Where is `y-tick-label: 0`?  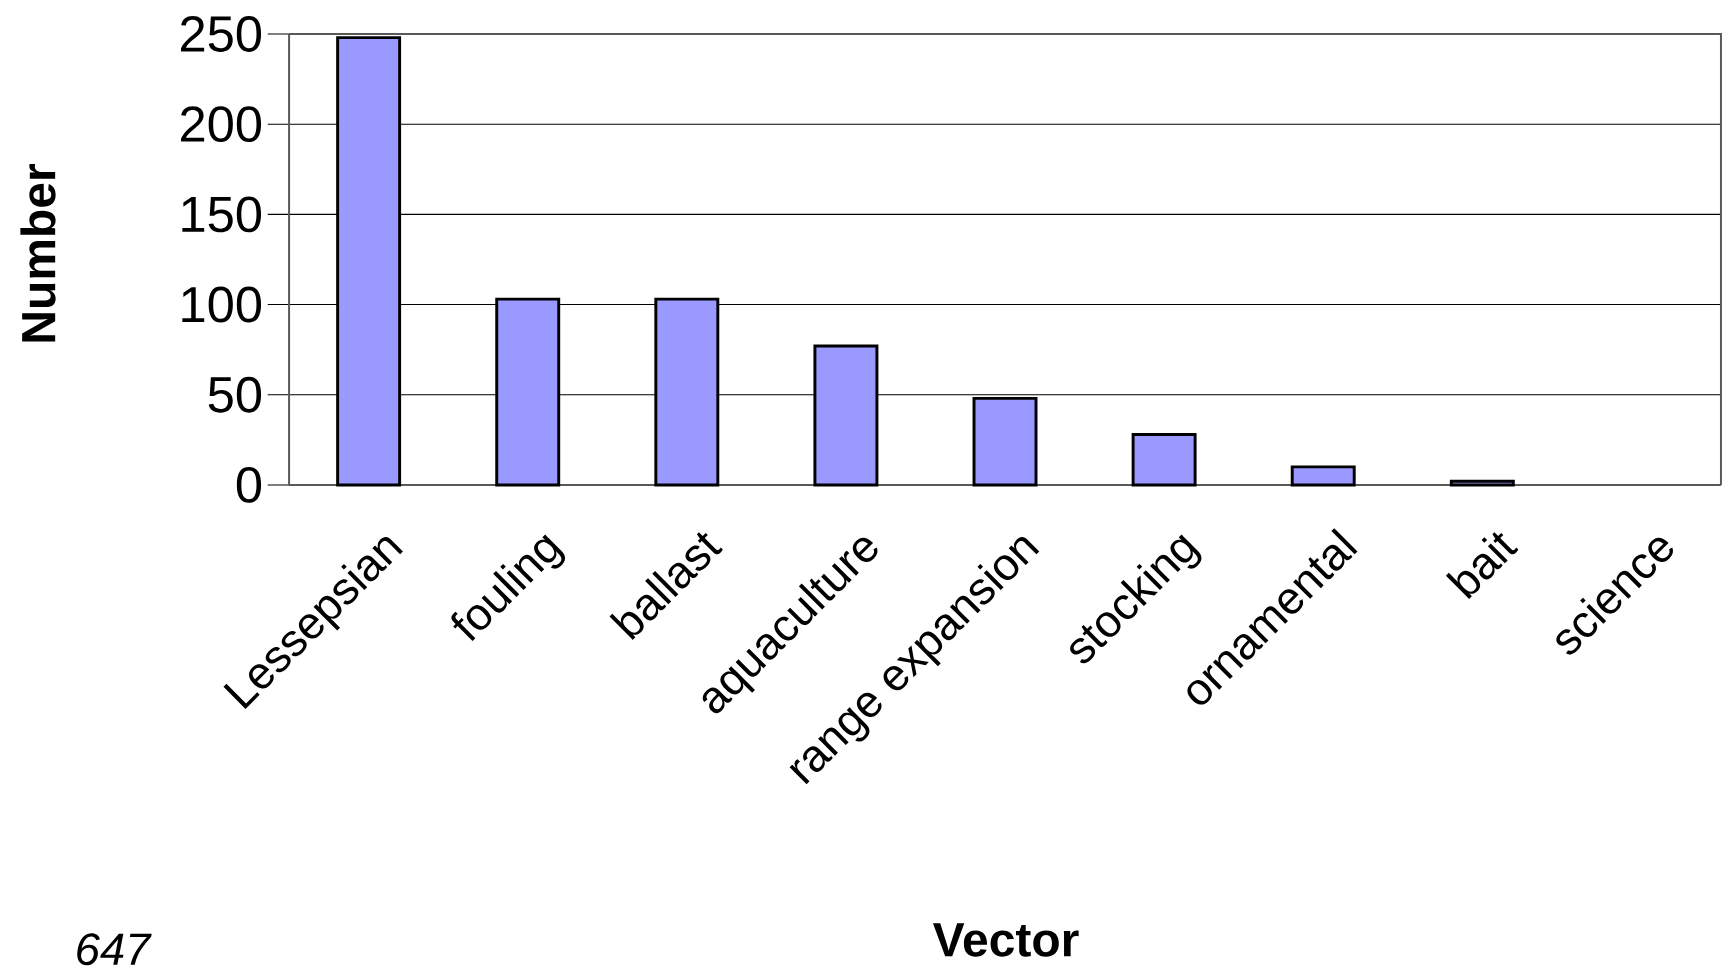 y-tick-label: 0 is located at coordinates (249, 484).